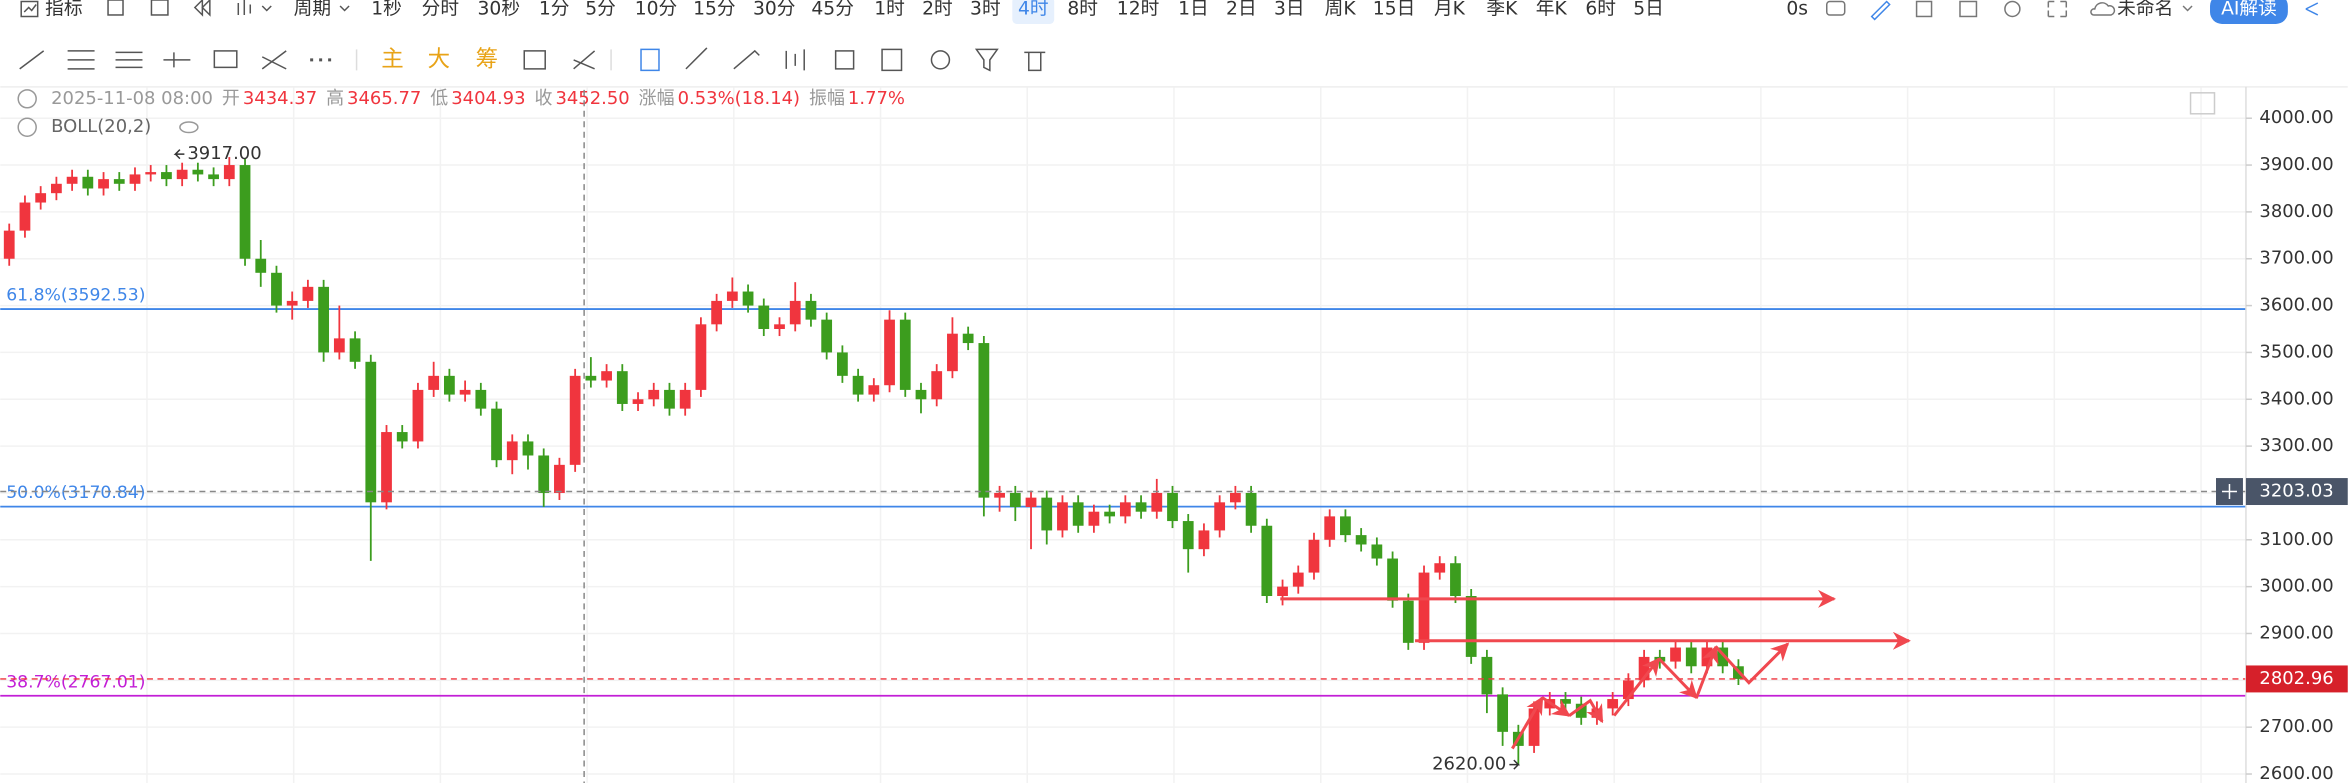  Describe the element at coordinates (1880, 10) in the screenshot. I see `draw-icon` at that location.